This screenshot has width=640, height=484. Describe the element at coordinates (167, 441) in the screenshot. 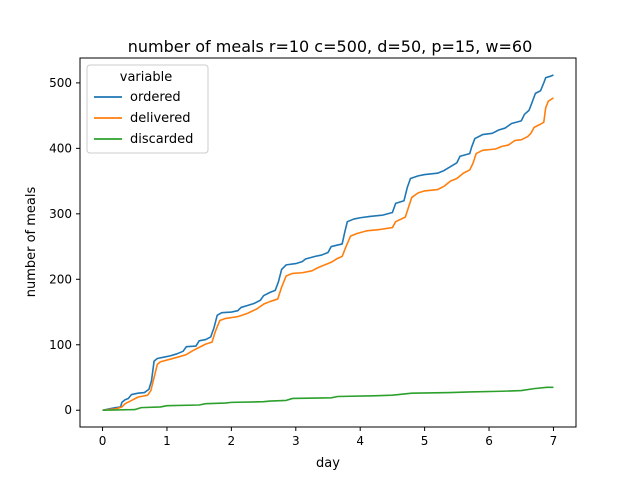

I see `x-tick-label: 1` at that location.